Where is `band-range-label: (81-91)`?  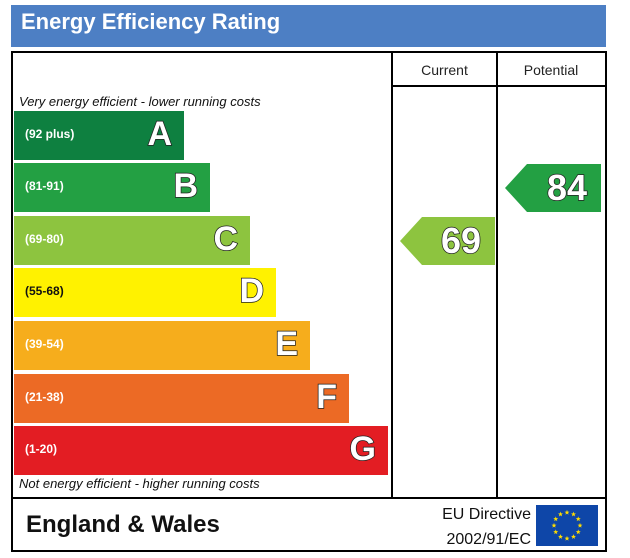
band-range-label: (81-91) is located at coordinates (44, 186).